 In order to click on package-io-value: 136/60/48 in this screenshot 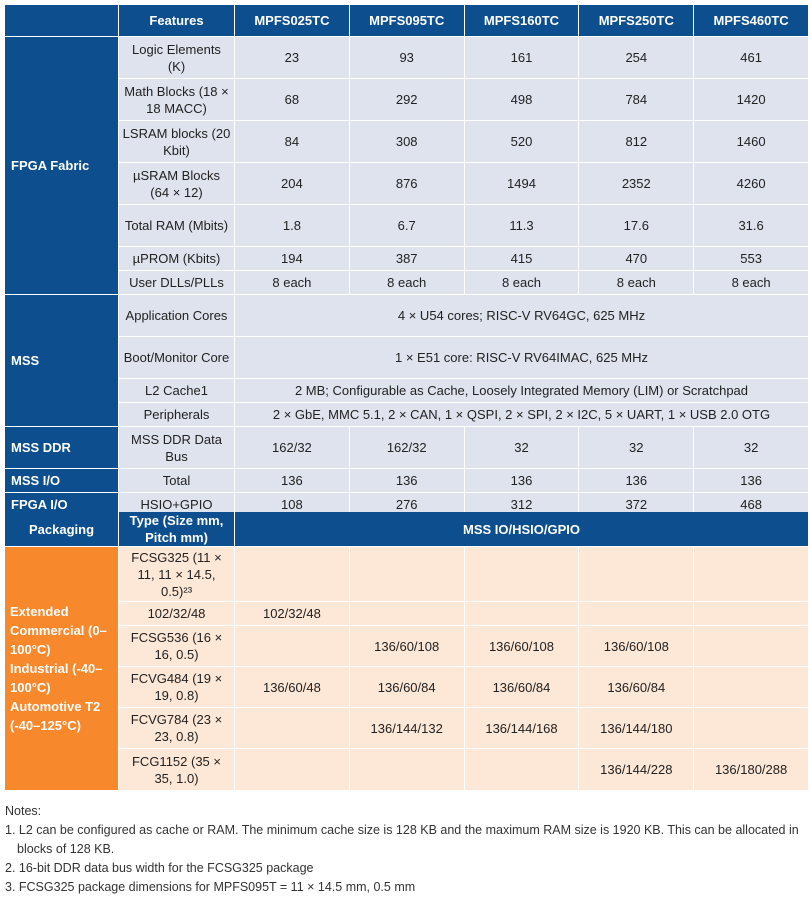, I will do `click(292, 687)`.